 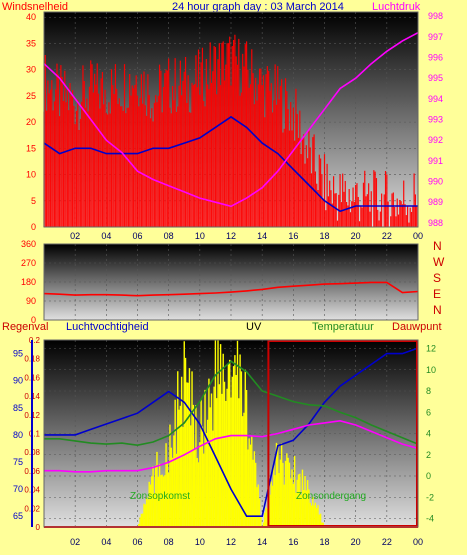 I want to click on direction-tick-label: 180, so click(x=28, y=282).